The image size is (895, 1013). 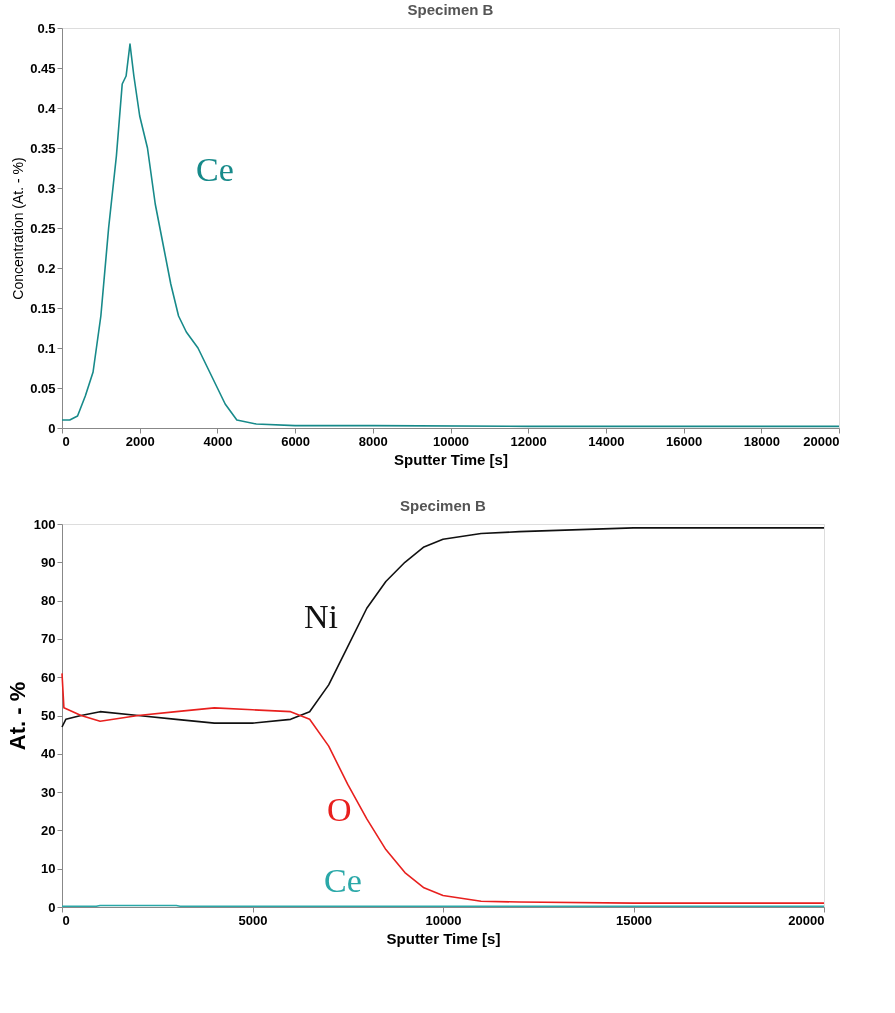 What do you see at coordinates (48, 601) in the screenshot?
I see `y-tick-label: 80` at bounding box center [48, 601].